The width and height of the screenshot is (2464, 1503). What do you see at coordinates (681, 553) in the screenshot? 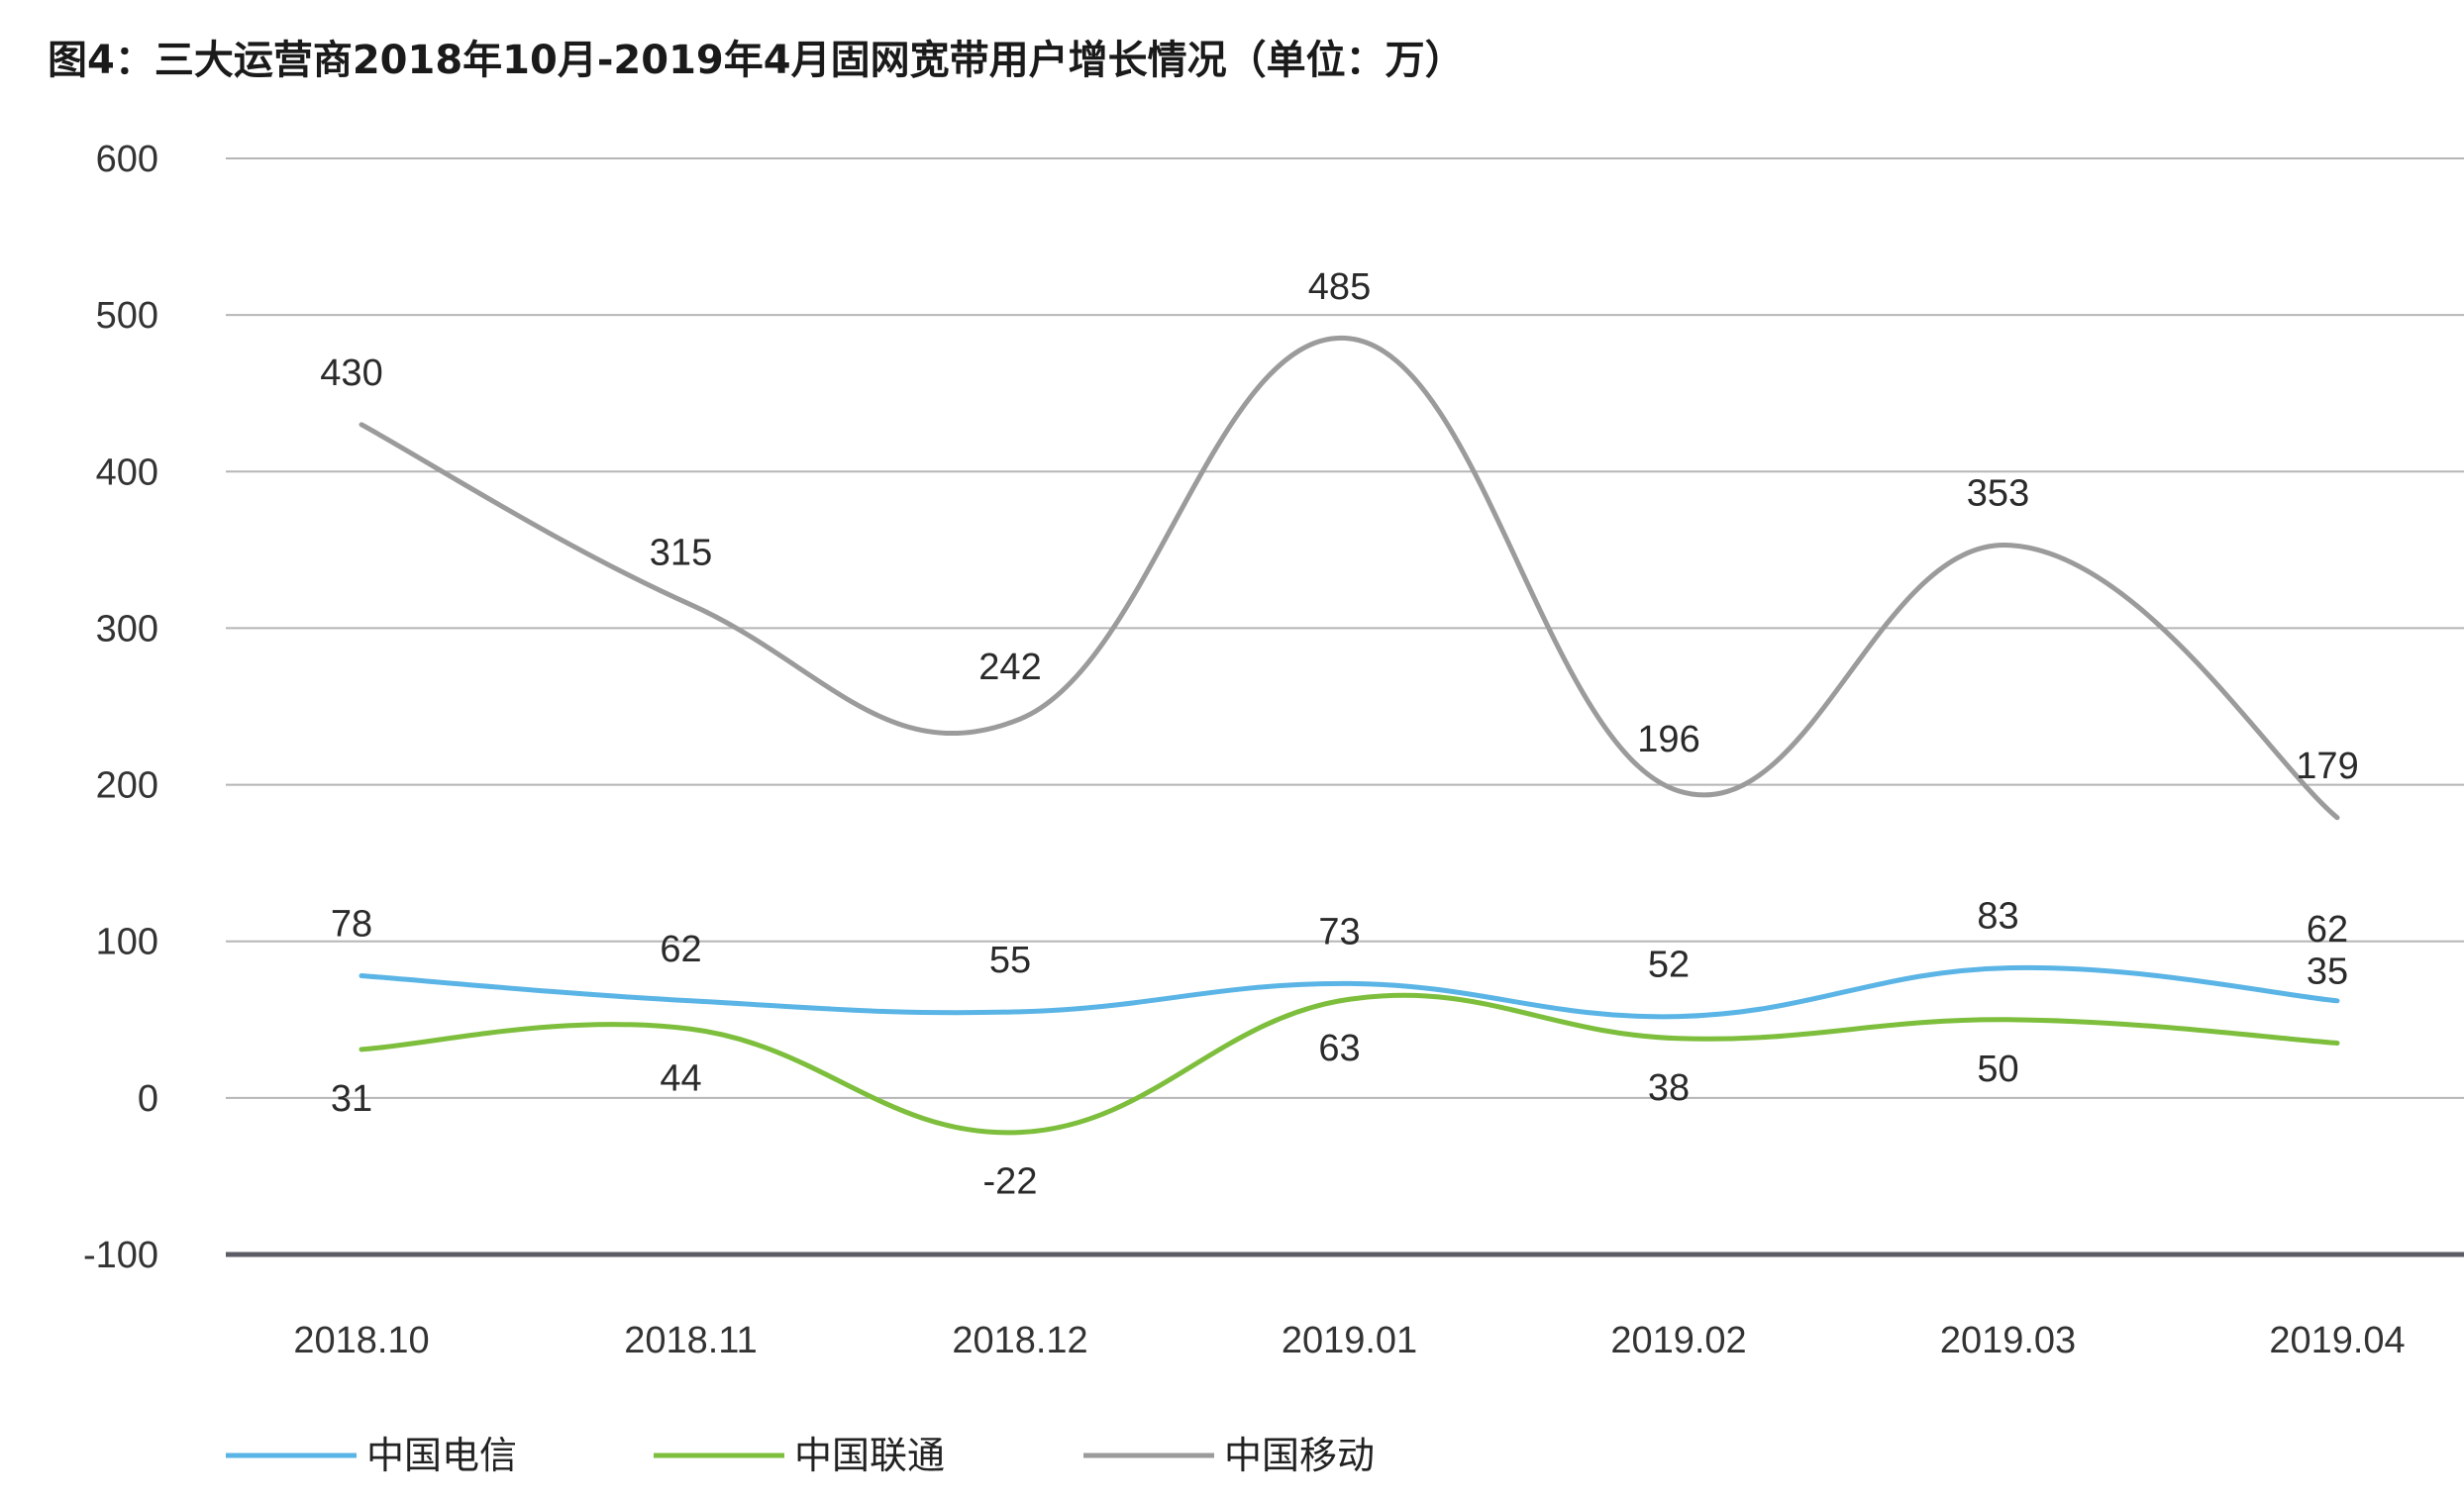
I see `data-label-mobile: 315` at bounding box center [681, 553].